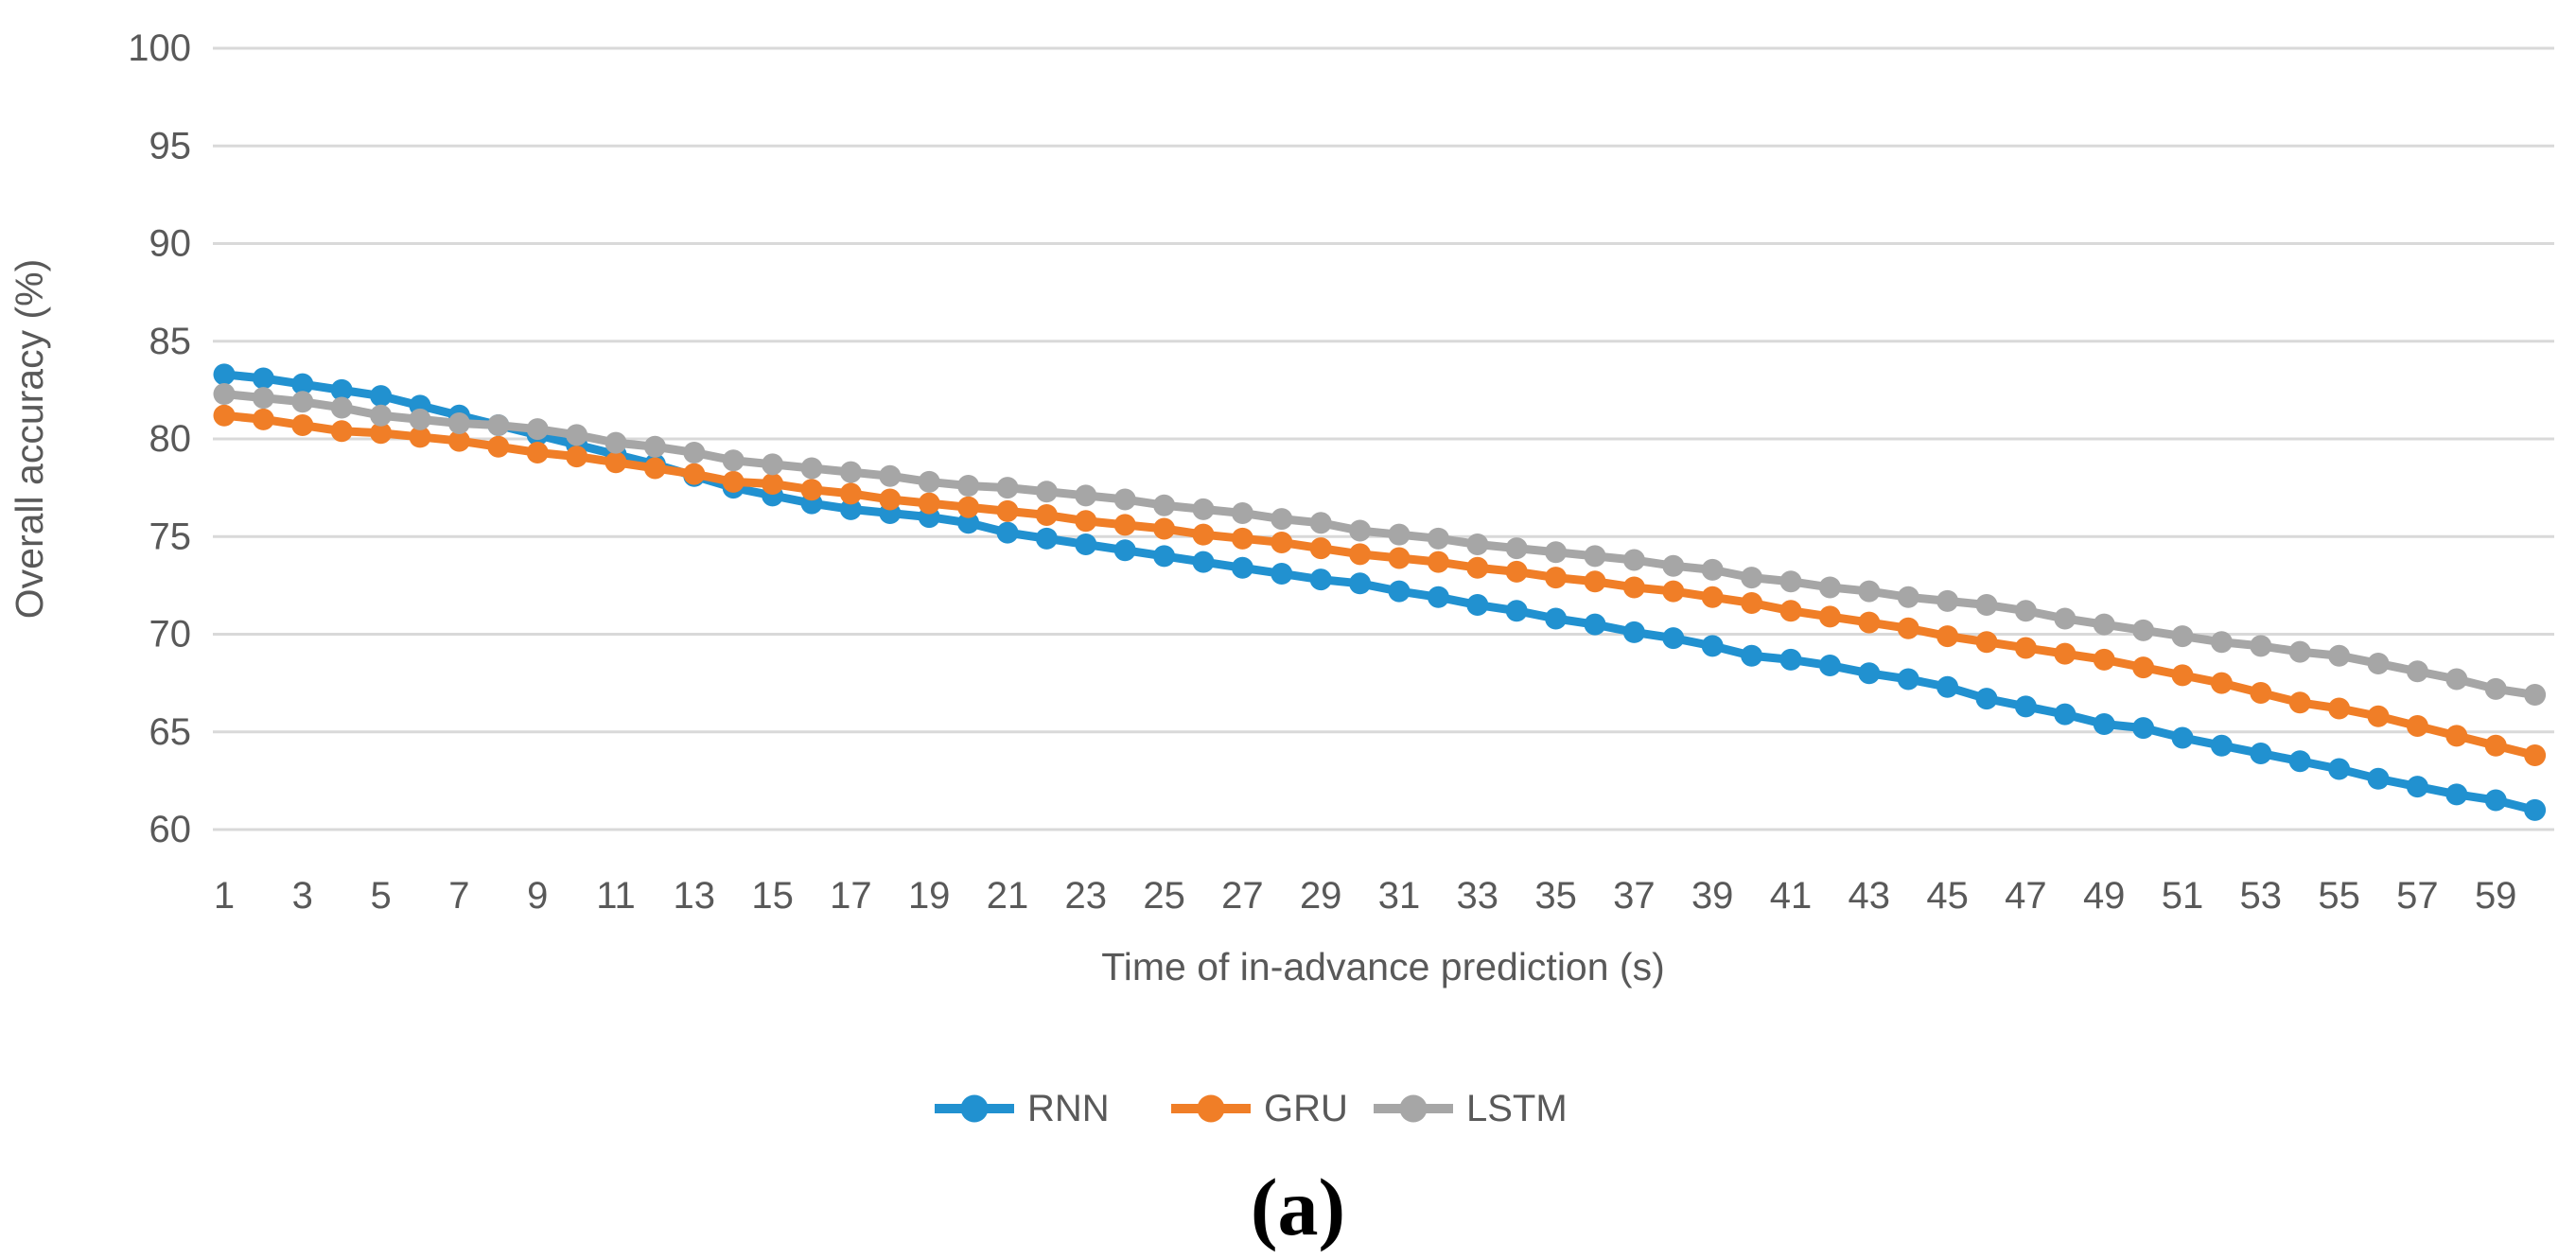  Describe the element at coordinates (1211, 1108) in the screenshot. I see `legend-dot-icon` at that location.